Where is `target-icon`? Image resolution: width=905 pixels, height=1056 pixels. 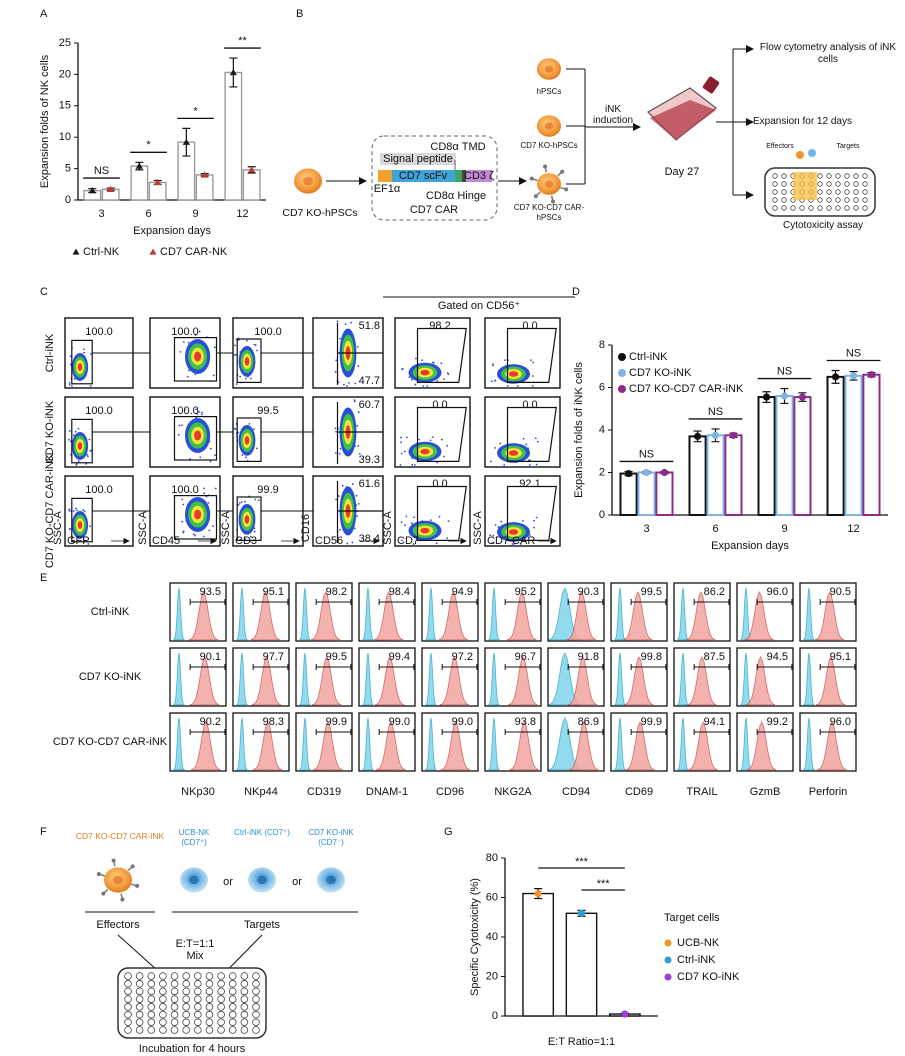 target-icon is located at coordinates (812, 153).